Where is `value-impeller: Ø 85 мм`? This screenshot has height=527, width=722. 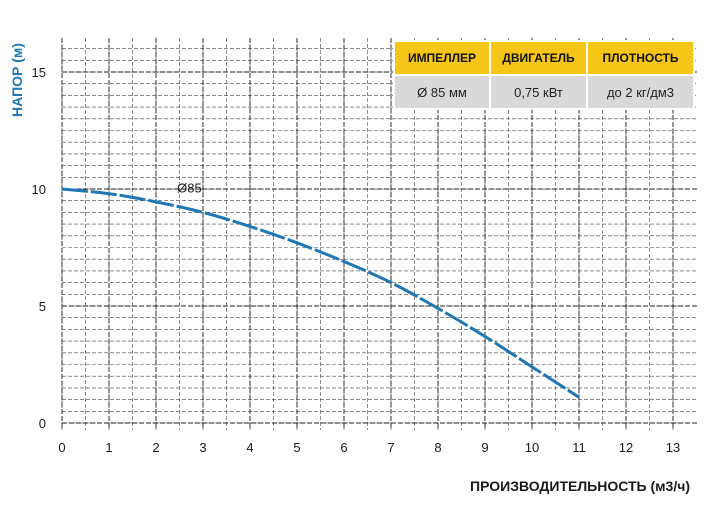 value-impeller: Ø 85 мм is located at coordinates (442, 92).